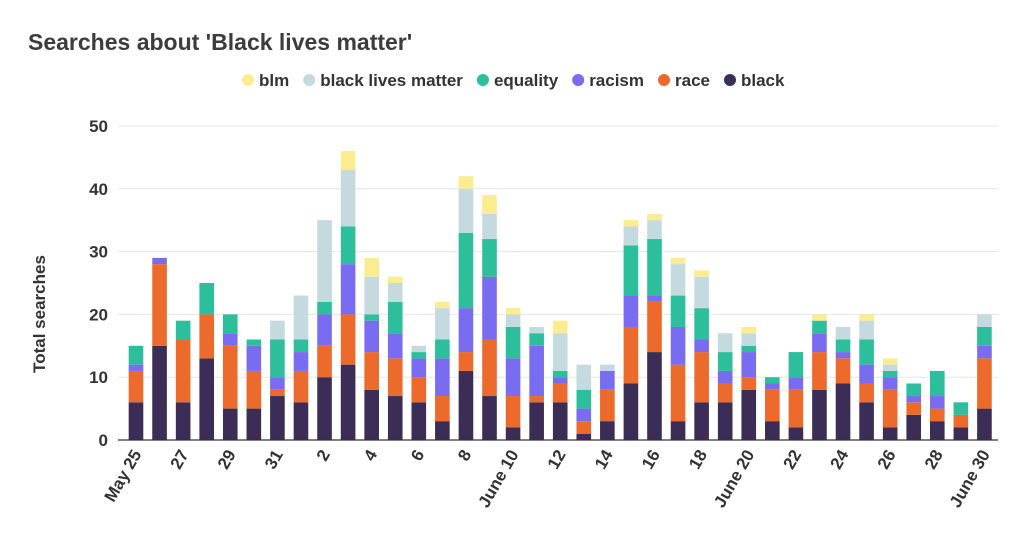 The width and height of the screenshot is (1024, 543). I want to click on legend-label: race, so click(692, 80).